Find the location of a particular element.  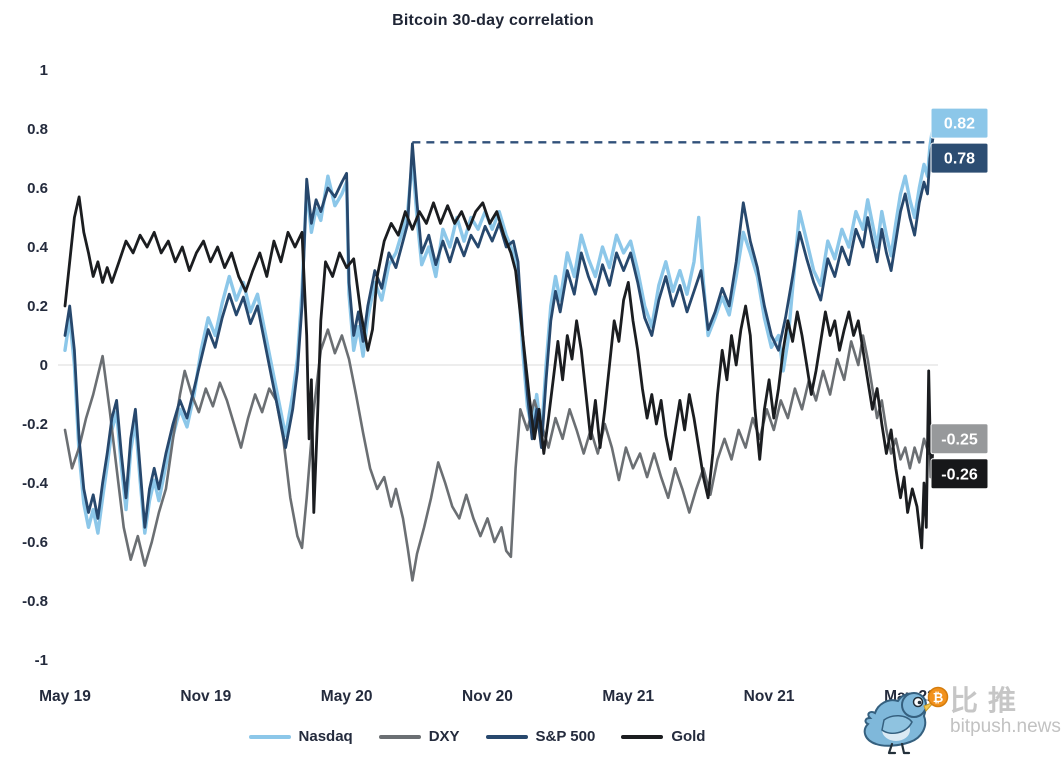

x-axis-tick-label: Nov 19 is located at coordinates (205, 696).